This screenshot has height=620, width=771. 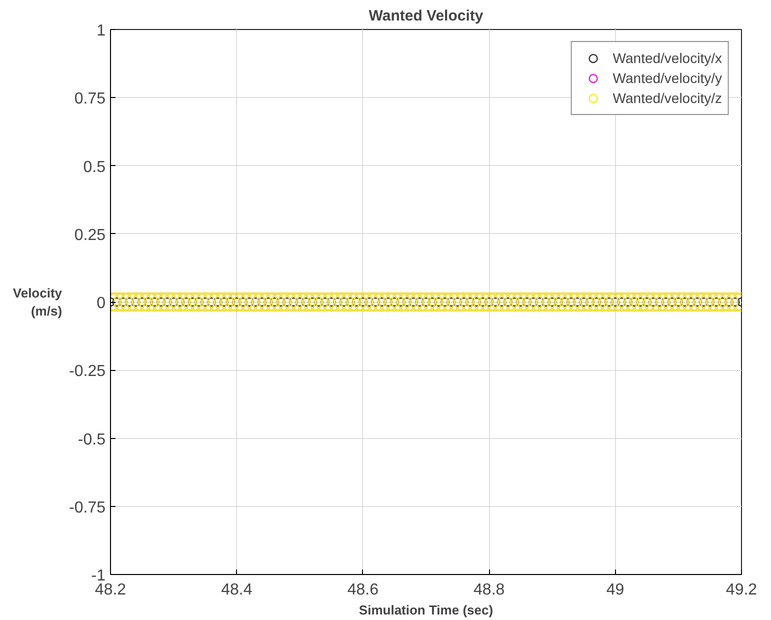 What do you see at coordinates (742, 590) in the screenshot?
I see `x-tick-label: 49.2` at bounding box center [742, 590].